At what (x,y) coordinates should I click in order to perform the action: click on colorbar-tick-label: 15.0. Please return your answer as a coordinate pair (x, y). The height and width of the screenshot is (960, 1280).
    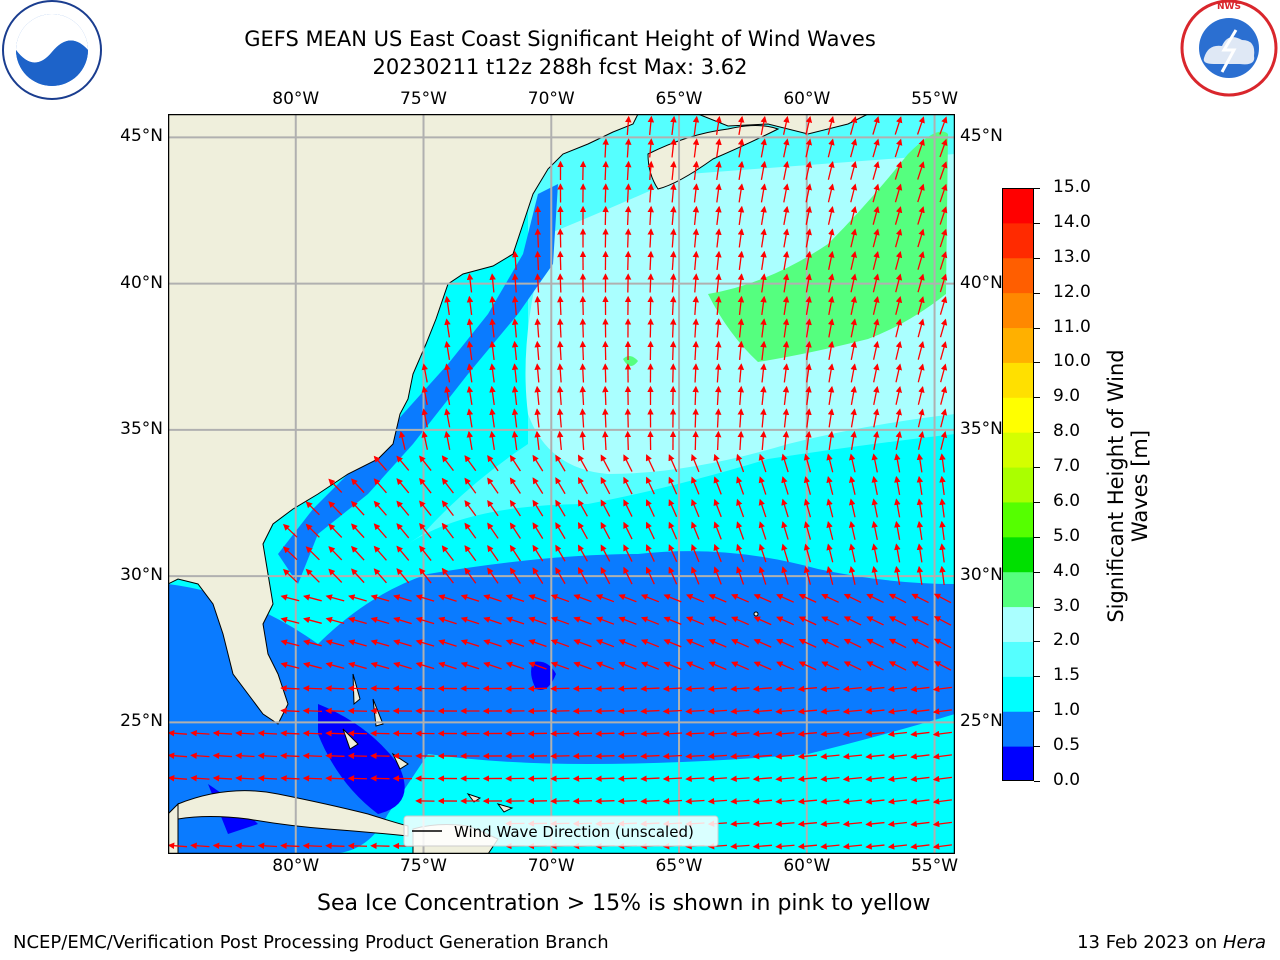
    Looking at the image, I should click on (1072, 187).